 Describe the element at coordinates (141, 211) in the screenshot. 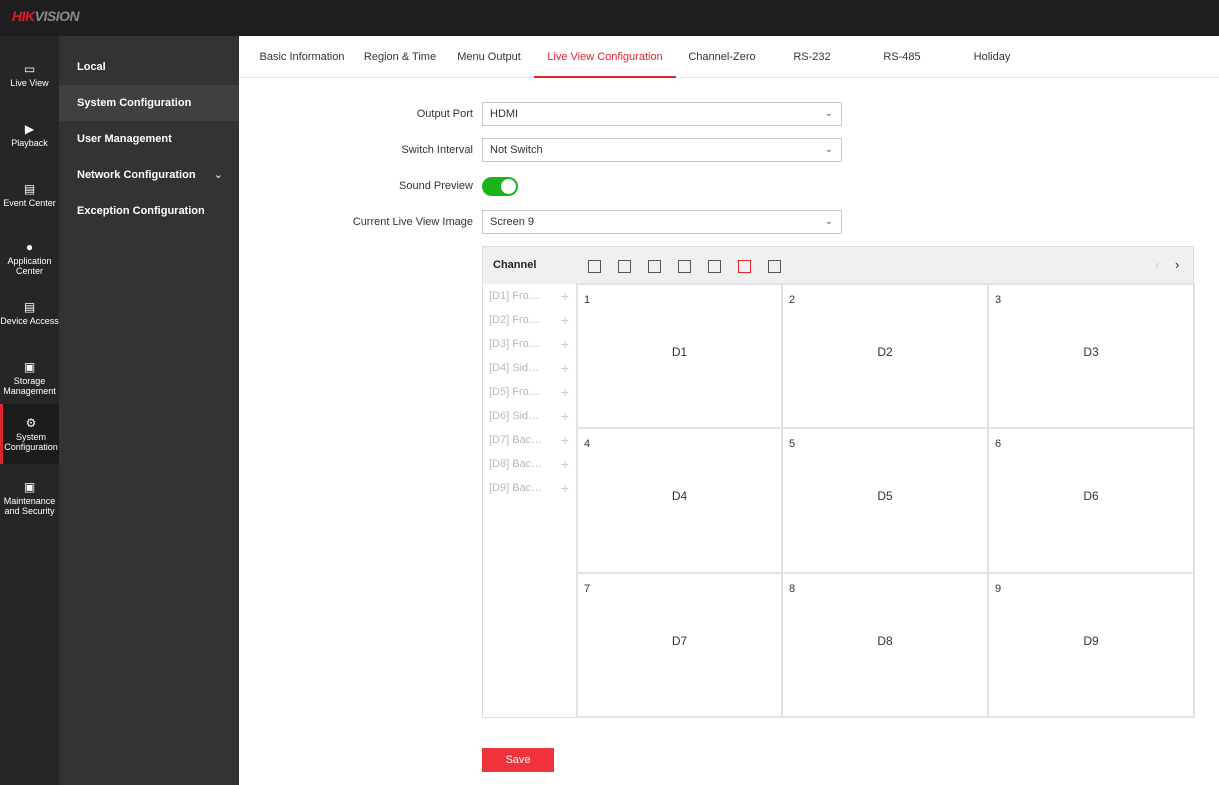

I see `subnav-item-exception-configuration: Exception Configuration` at that location.